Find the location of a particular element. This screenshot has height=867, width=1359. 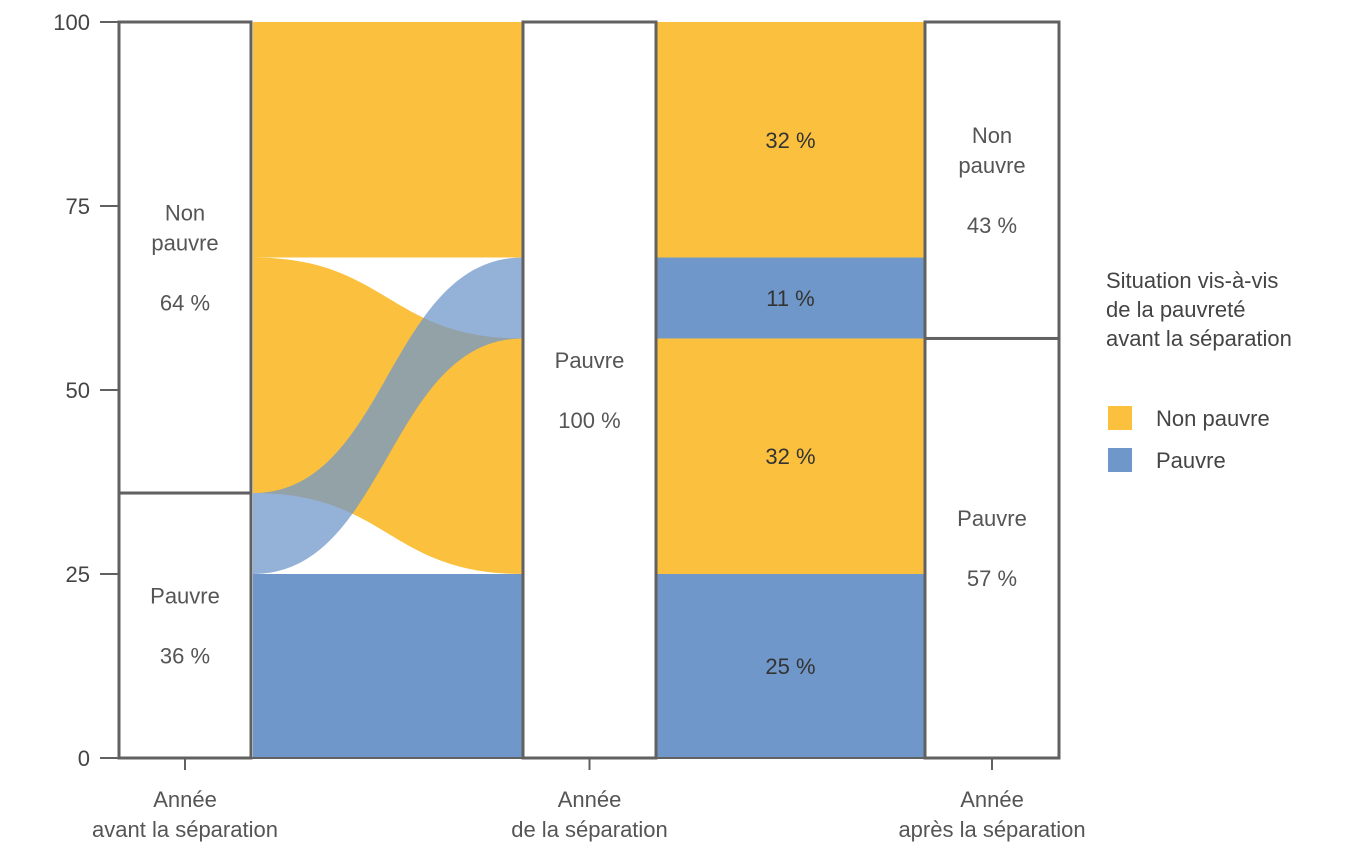

flow-right-label-1: 11 % is located at coordinates (790, 298).